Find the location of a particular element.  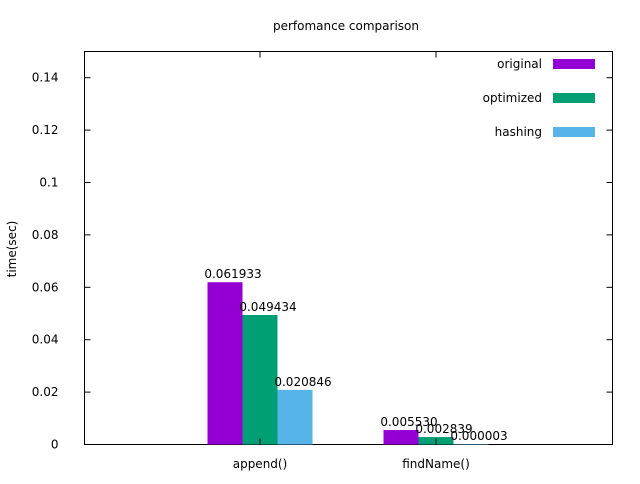

y-tick-label: 0.04 is located at coordinates (45, 340).